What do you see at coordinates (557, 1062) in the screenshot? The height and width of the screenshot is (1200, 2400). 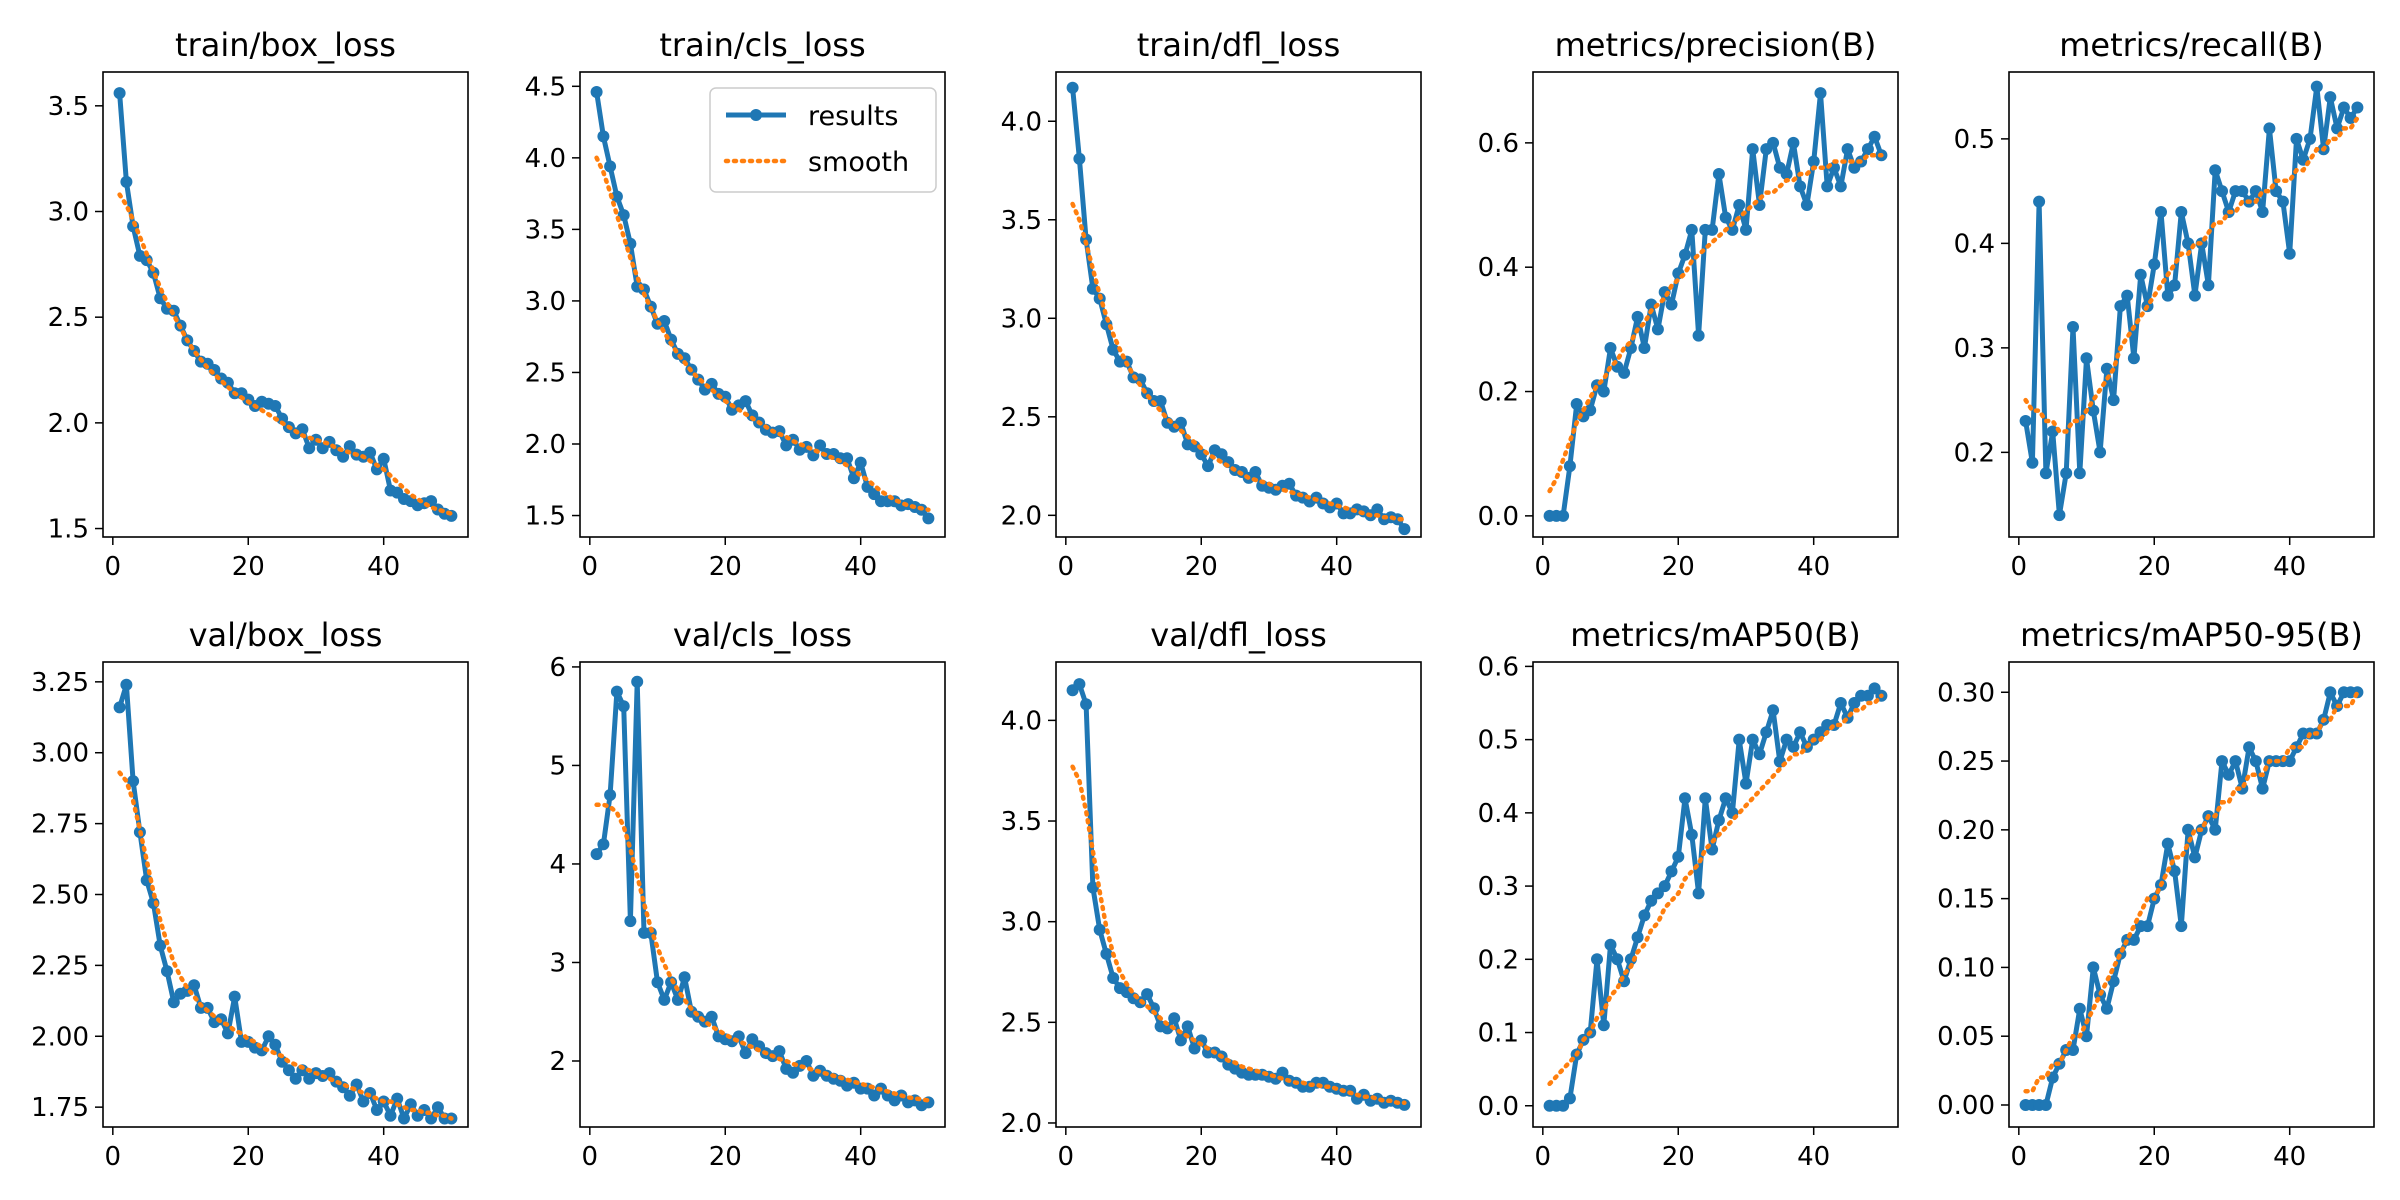 I see `y-tick-label: 2` at bounding box center [557, 1062].